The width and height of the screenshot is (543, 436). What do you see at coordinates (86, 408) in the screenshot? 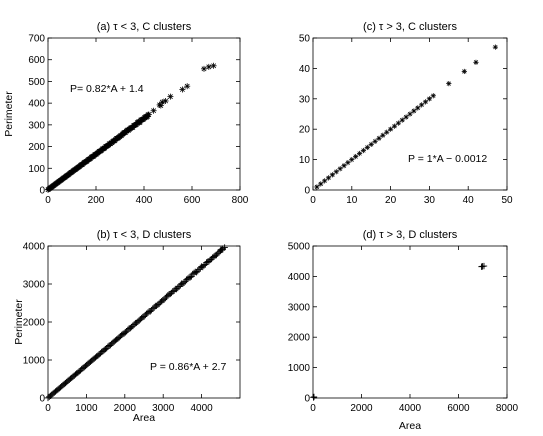
I see `x-tick-label: 1000` at bounding box center [86, 408].